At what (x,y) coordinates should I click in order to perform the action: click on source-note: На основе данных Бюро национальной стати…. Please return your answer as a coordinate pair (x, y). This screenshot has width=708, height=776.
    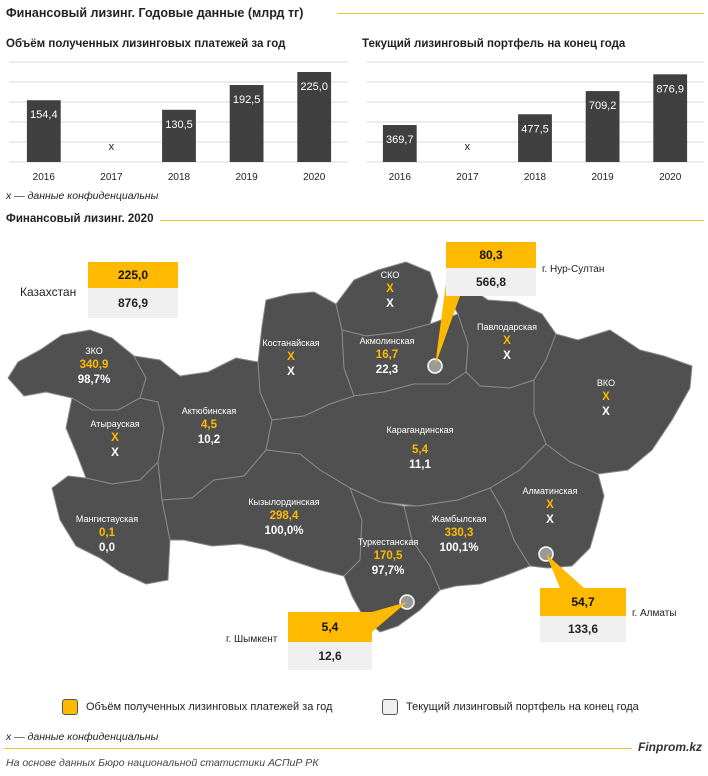
    Looking at the image, I should click on (162, 763).